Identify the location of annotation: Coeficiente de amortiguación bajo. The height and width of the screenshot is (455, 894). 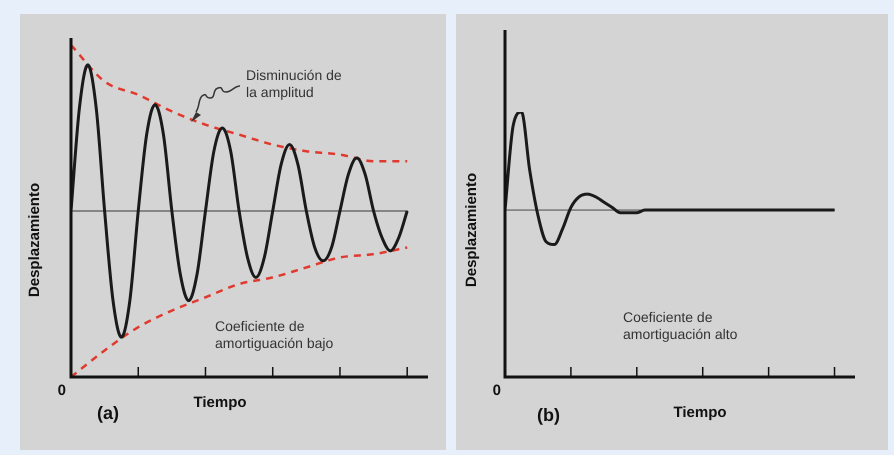
(274, 334).